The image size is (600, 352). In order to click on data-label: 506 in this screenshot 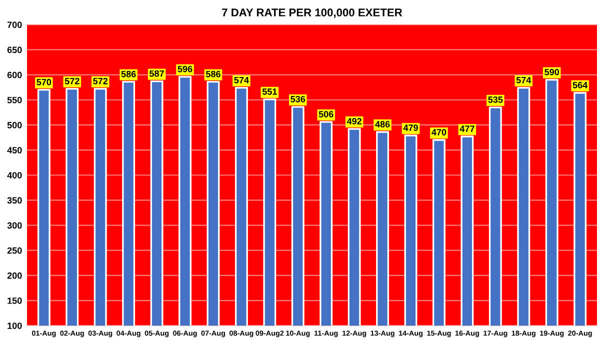, I will do `click(326, 114)`.